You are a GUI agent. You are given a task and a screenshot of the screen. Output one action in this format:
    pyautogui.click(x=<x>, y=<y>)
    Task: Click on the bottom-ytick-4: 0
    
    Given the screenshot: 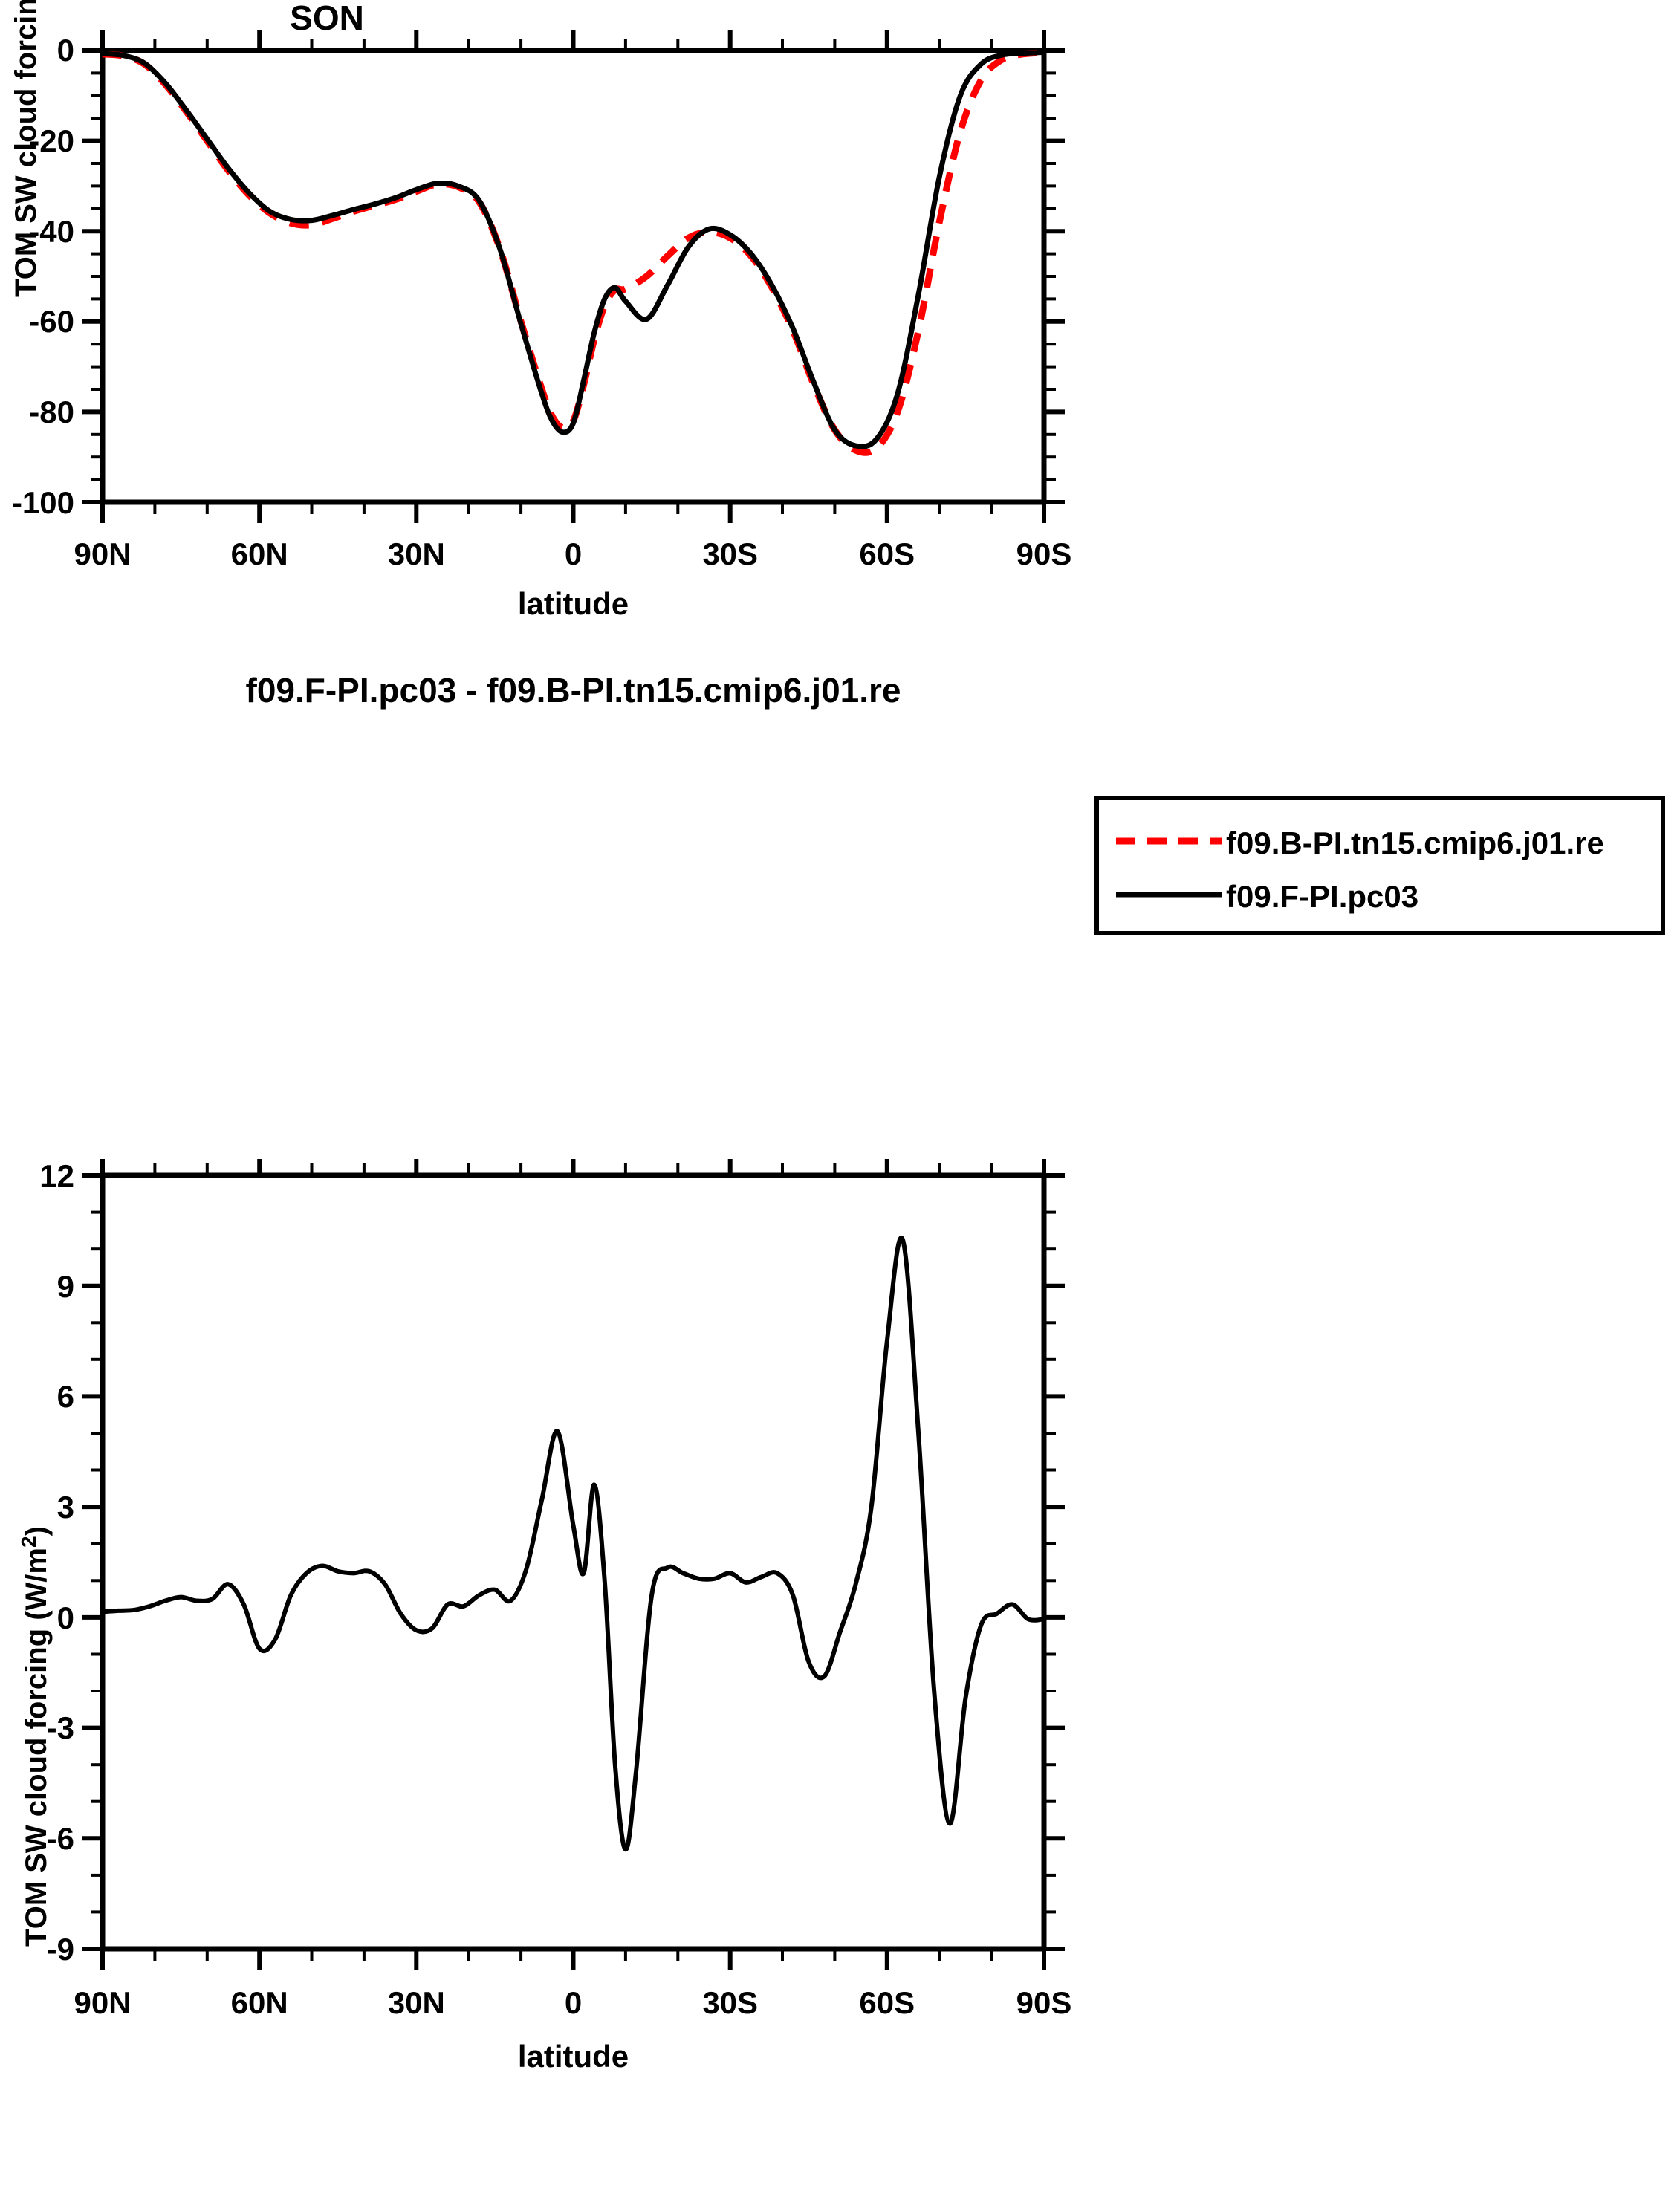 What is the action you would take?
    pyautogui.click(x=65, y=1617)
    